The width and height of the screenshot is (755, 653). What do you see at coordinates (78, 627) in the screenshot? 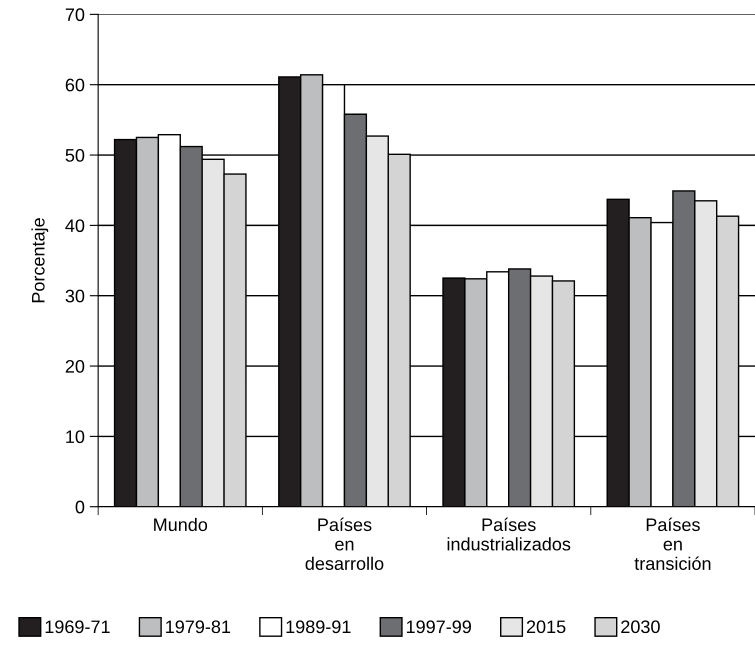
I see `legend-label: 1969-71` at bounding box center [78, 627].